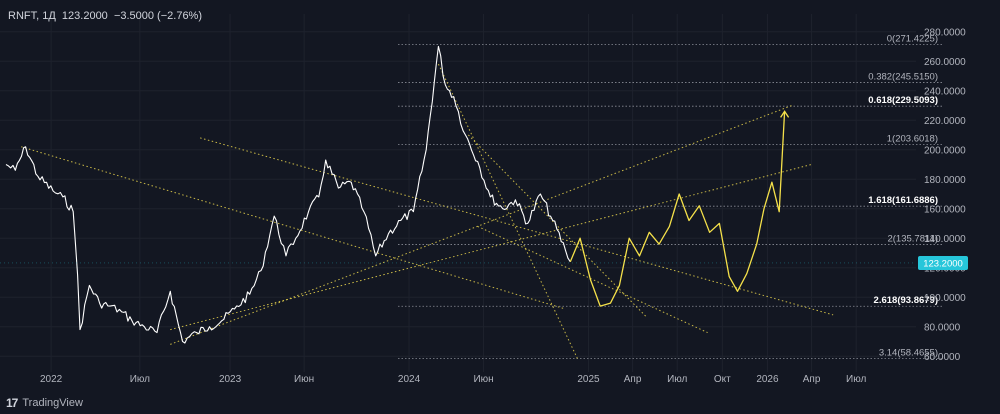  I want to click on forecast-path-line, so click(677, 209).